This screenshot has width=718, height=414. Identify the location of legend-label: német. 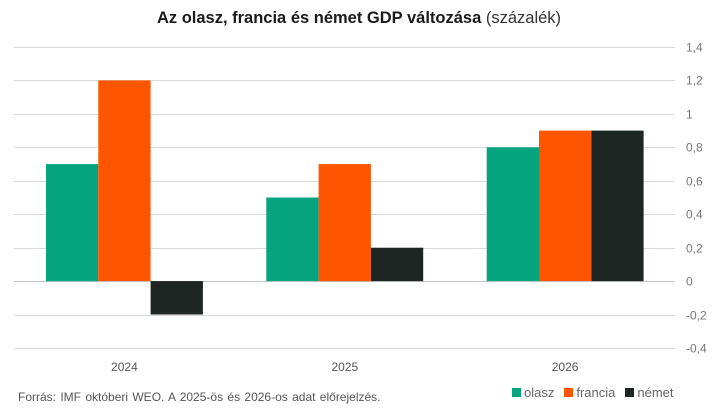
(655, 392).